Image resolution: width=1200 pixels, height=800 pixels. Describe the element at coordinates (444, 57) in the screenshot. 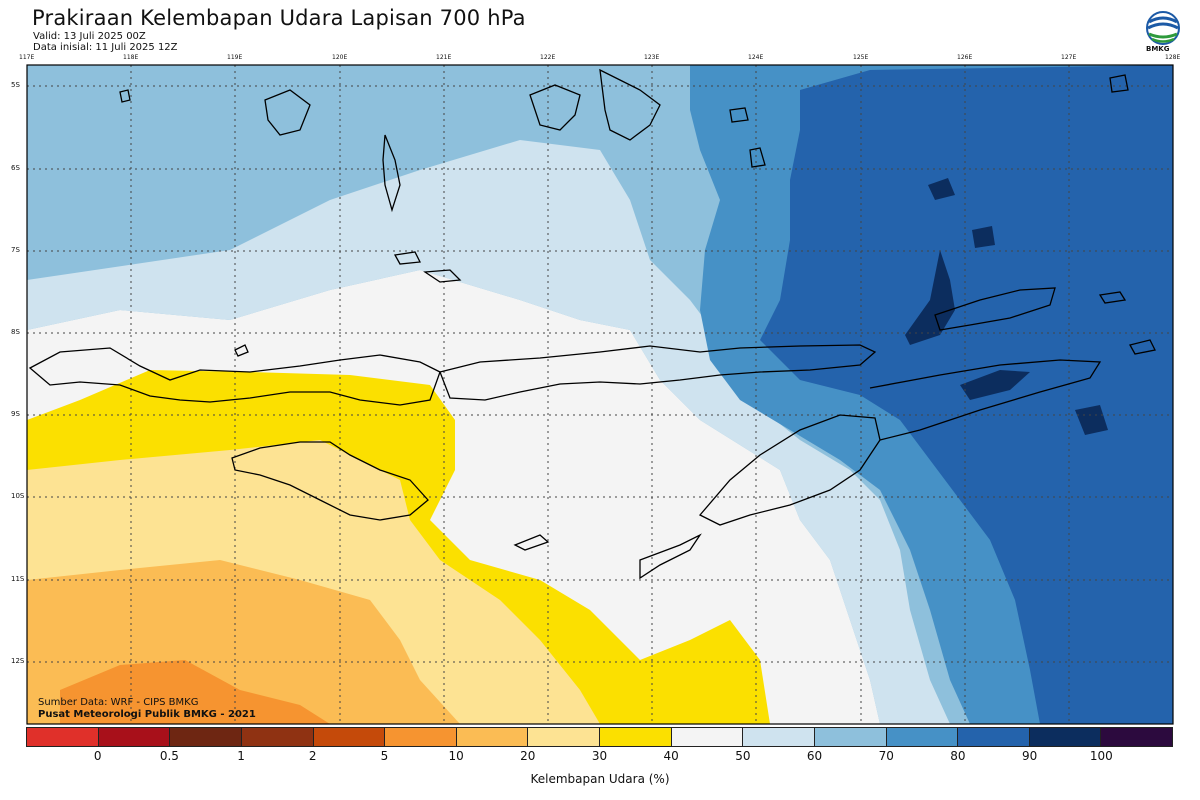

I see `lon-label: 121E` at that location.